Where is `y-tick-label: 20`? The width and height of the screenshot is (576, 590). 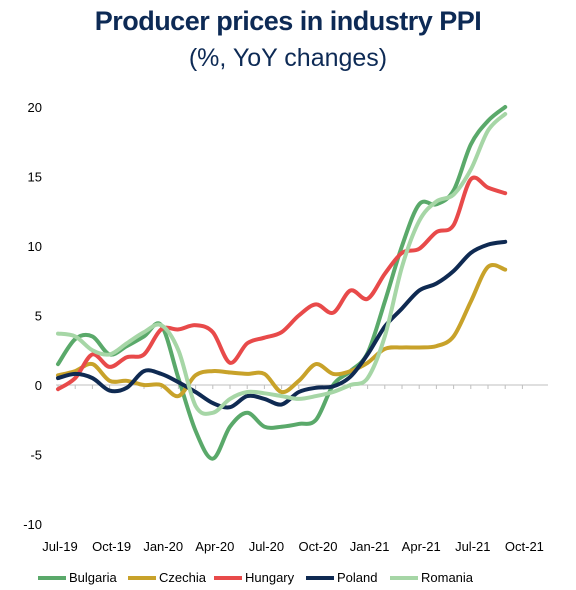
y-tick-label: 20 is located at coordinates (35, 107).